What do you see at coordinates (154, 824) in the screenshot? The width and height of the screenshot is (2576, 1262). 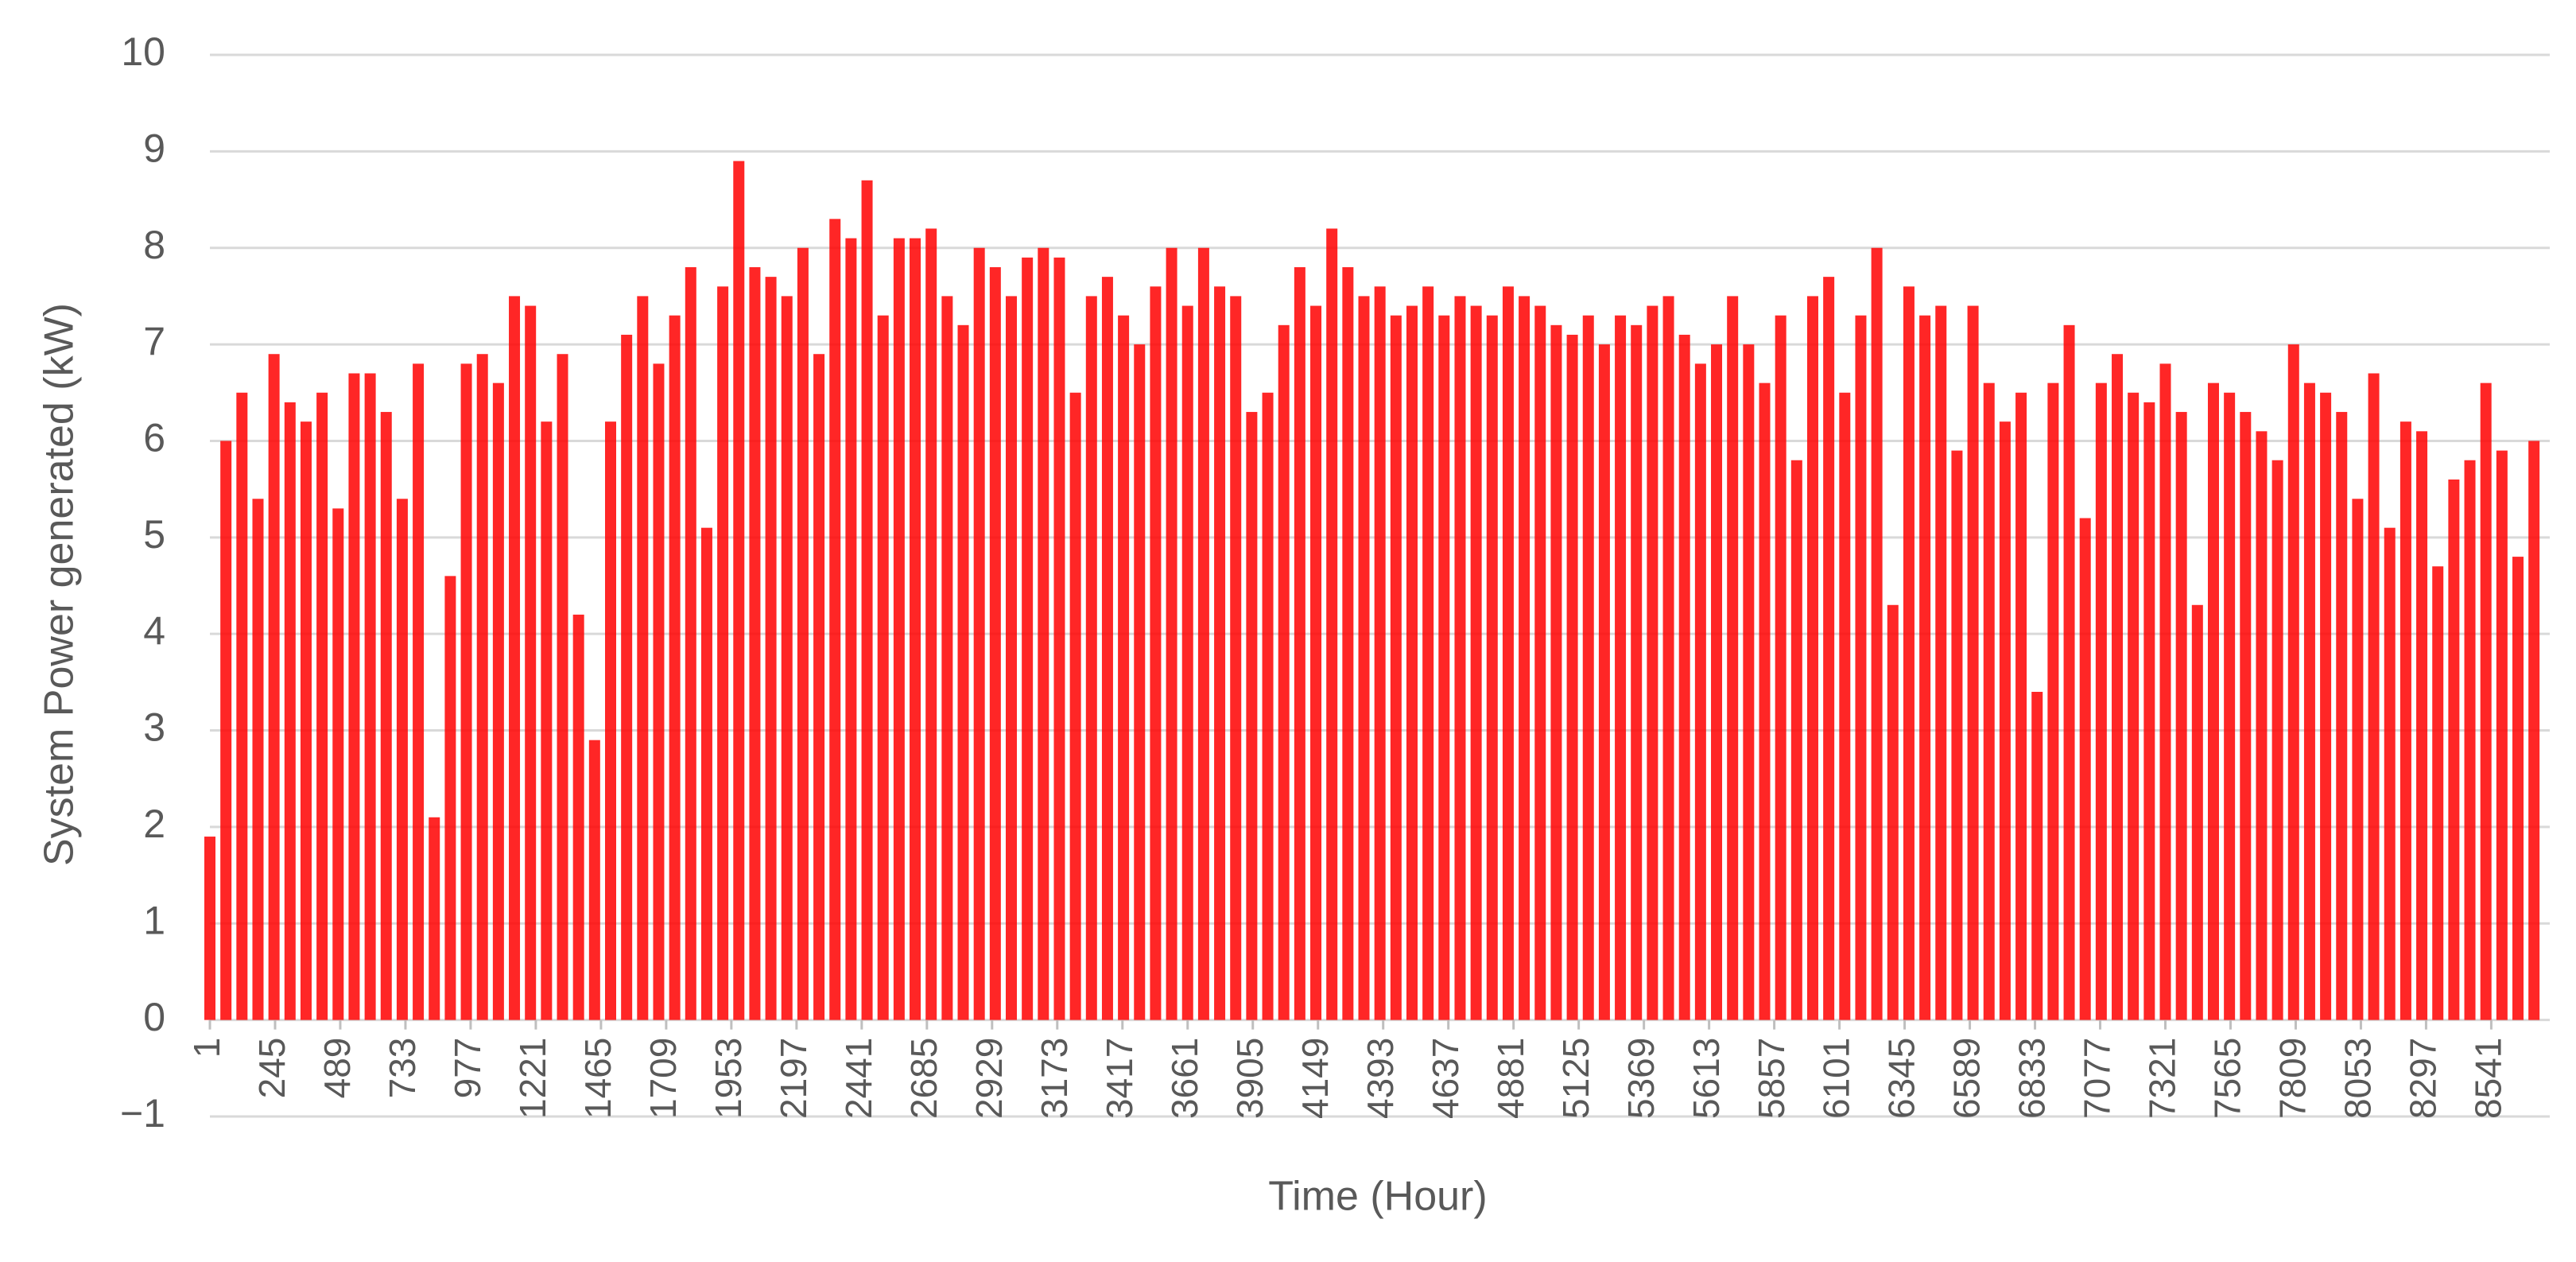 I see `y-tick-label: 2` at bounding box center [154, 824].